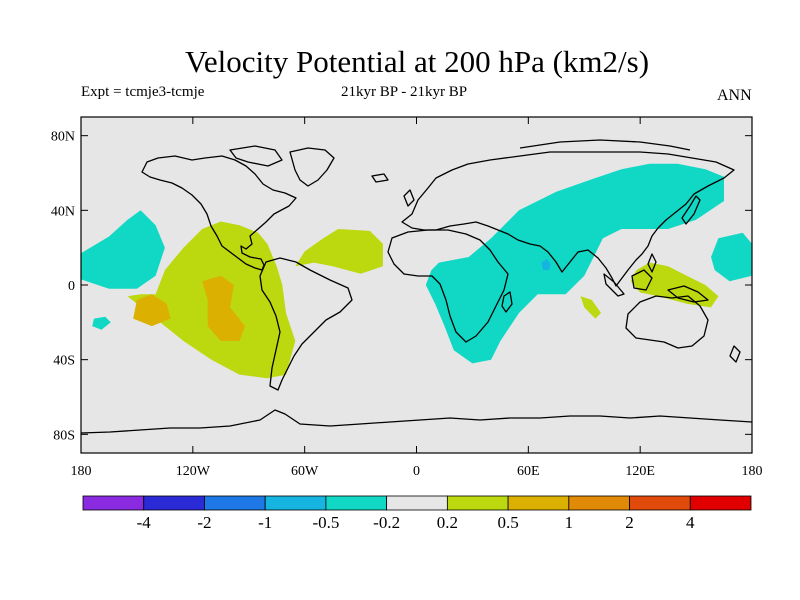  Describe the element at coordinates (312, 167) in the screenshot. I see `coastline-greenland` at that location.